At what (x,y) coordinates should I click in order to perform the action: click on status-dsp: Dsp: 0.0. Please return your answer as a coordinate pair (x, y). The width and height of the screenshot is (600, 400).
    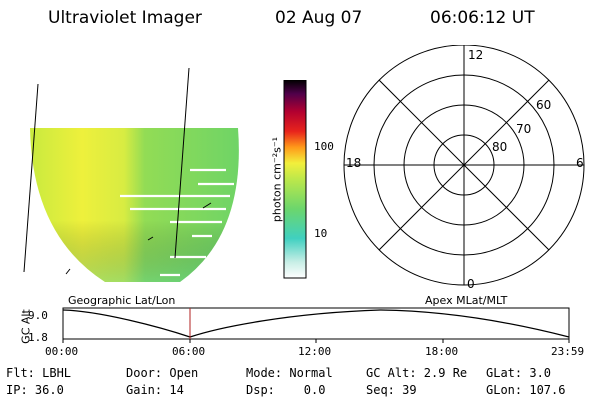
    Looking at the image, I should click on (286, 390).